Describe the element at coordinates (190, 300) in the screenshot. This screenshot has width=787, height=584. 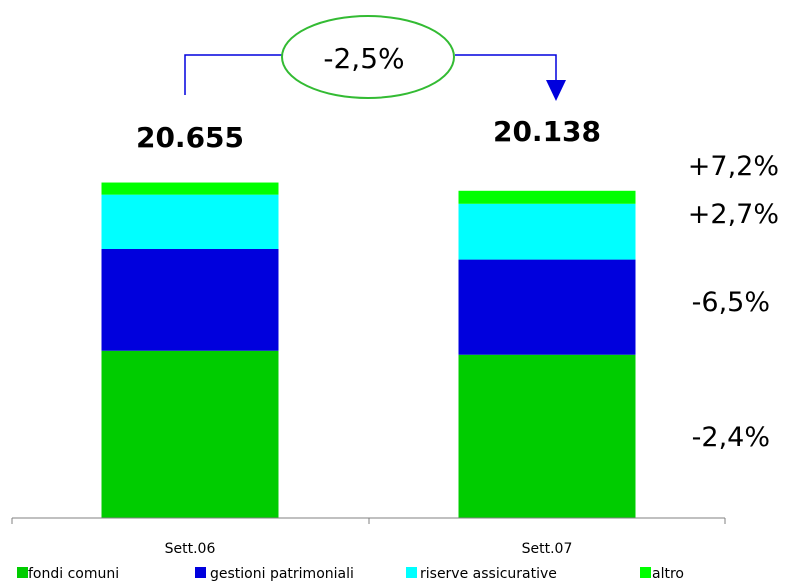
I see `bar-segment-gestioni-patrimoniali-sett06` at that location.